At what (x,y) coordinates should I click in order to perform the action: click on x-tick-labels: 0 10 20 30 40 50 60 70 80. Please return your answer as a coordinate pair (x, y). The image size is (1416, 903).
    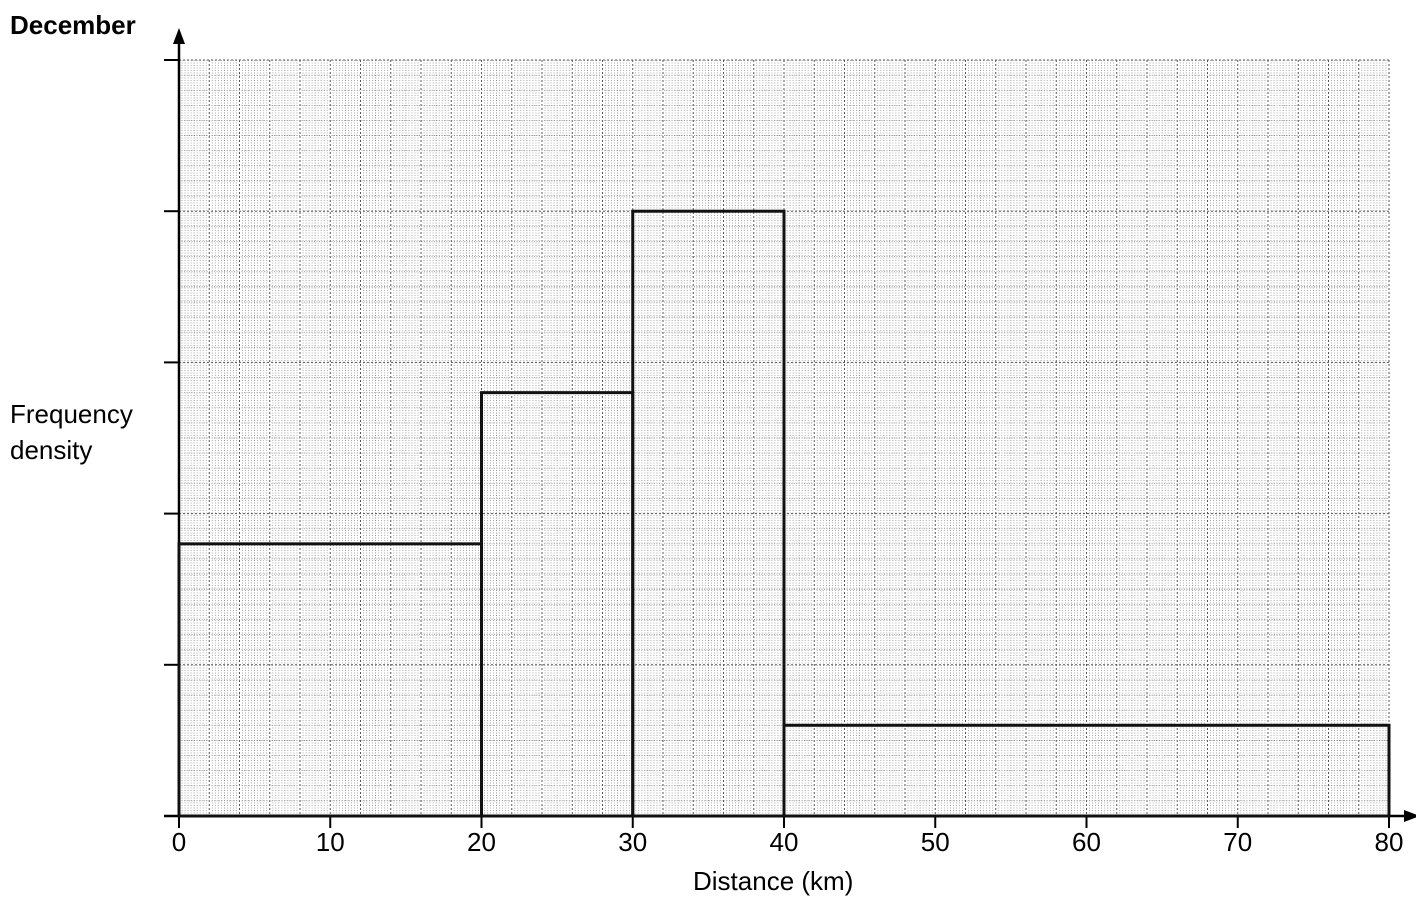
    Looking at the image, I should click on (788, 842).